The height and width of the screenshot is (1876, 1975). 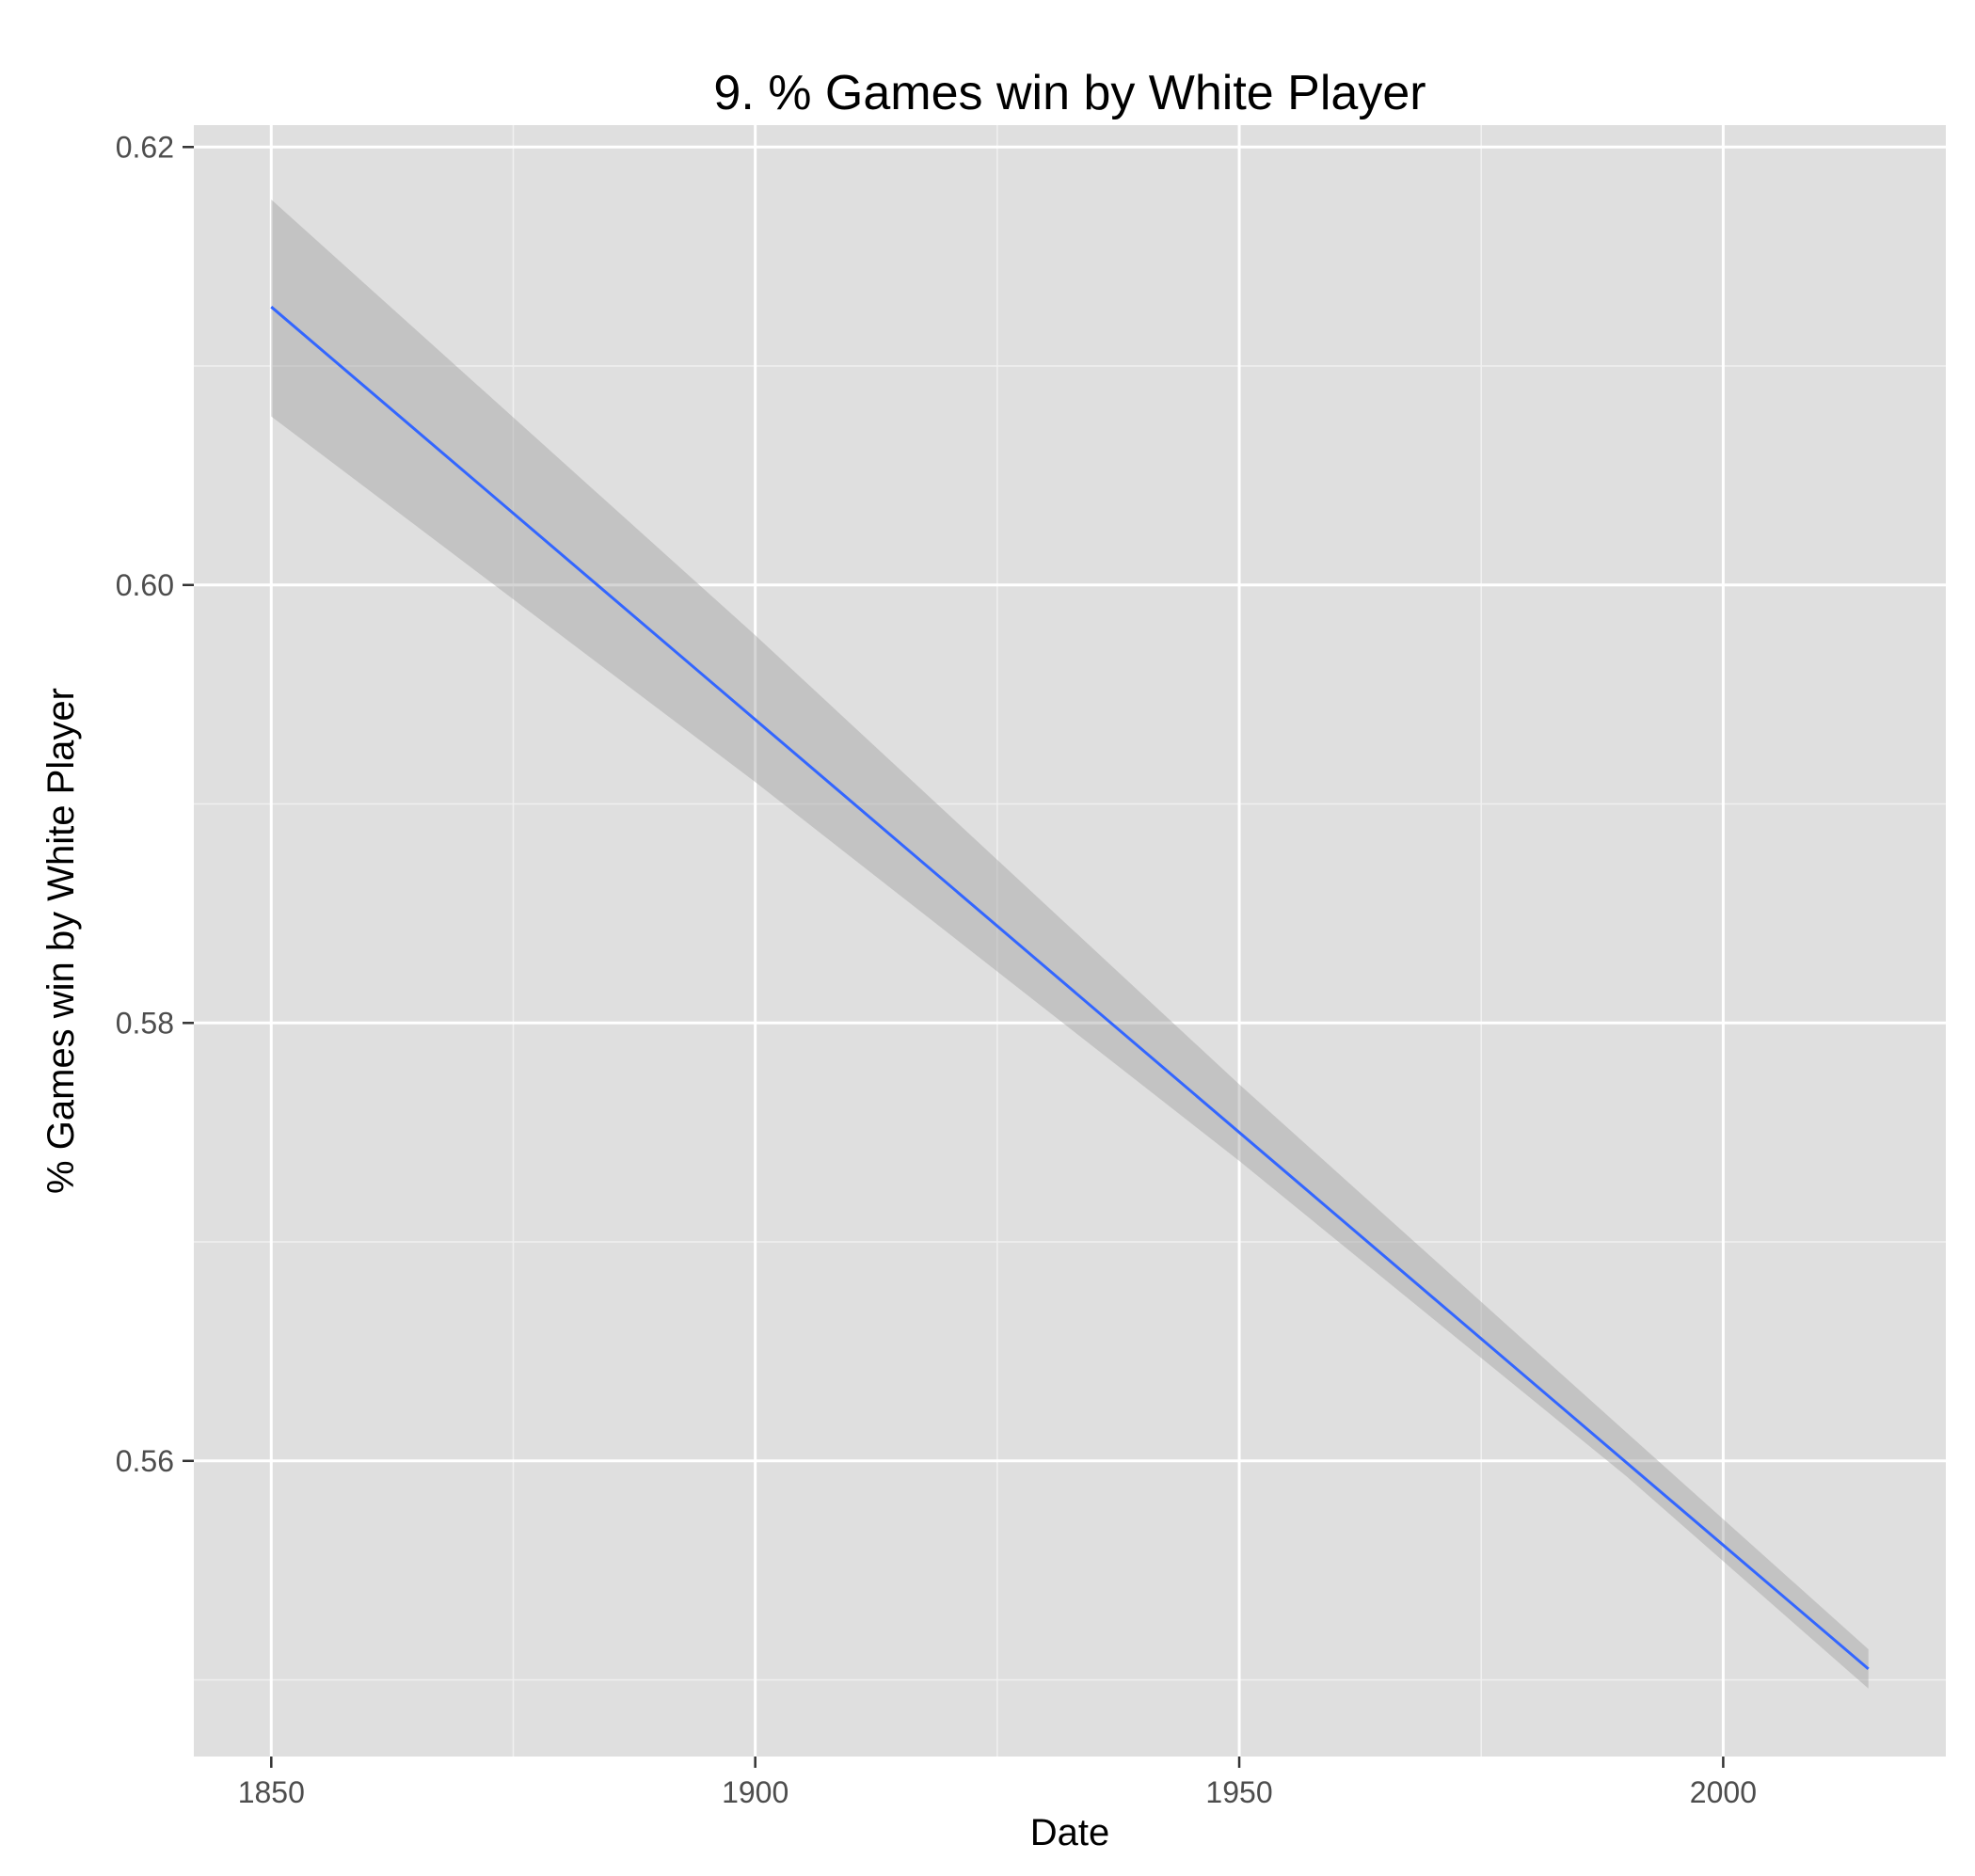 What do you see at coordinates (1069, 93) in the screenshot?
I see `chart-title: 9. % Games win by White Player` at bounding box center [1069, 93].